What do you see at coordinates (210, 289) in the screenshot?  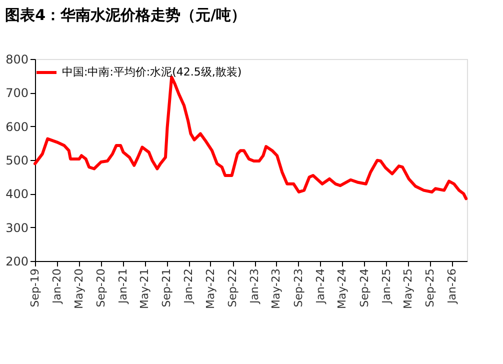 I see `x-tick-label: May-22` at bounding box center [210, 289].